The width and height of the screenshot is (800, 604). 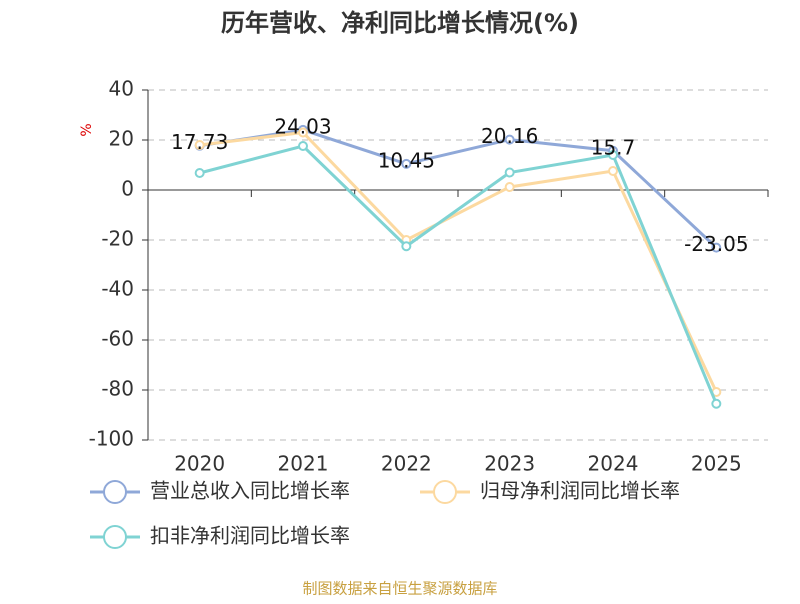 I want to click on series-line, so click(x=458, y=188).